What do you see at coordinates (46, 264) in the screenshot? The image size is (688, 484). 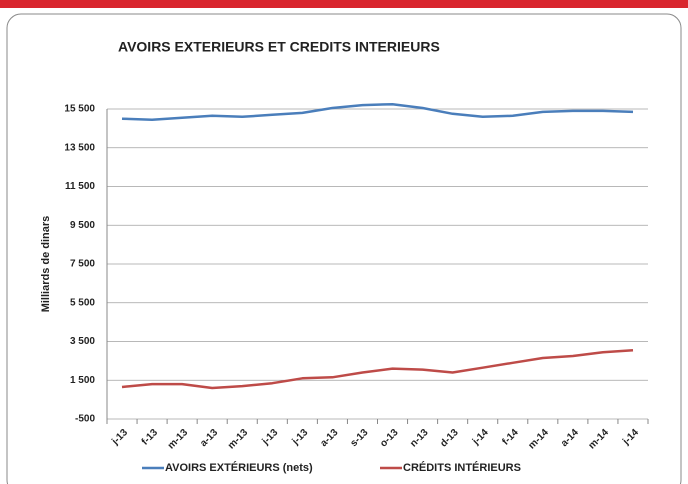 I see `y-axis-label: Milliards de dinars` at bounding box center [46, 264].